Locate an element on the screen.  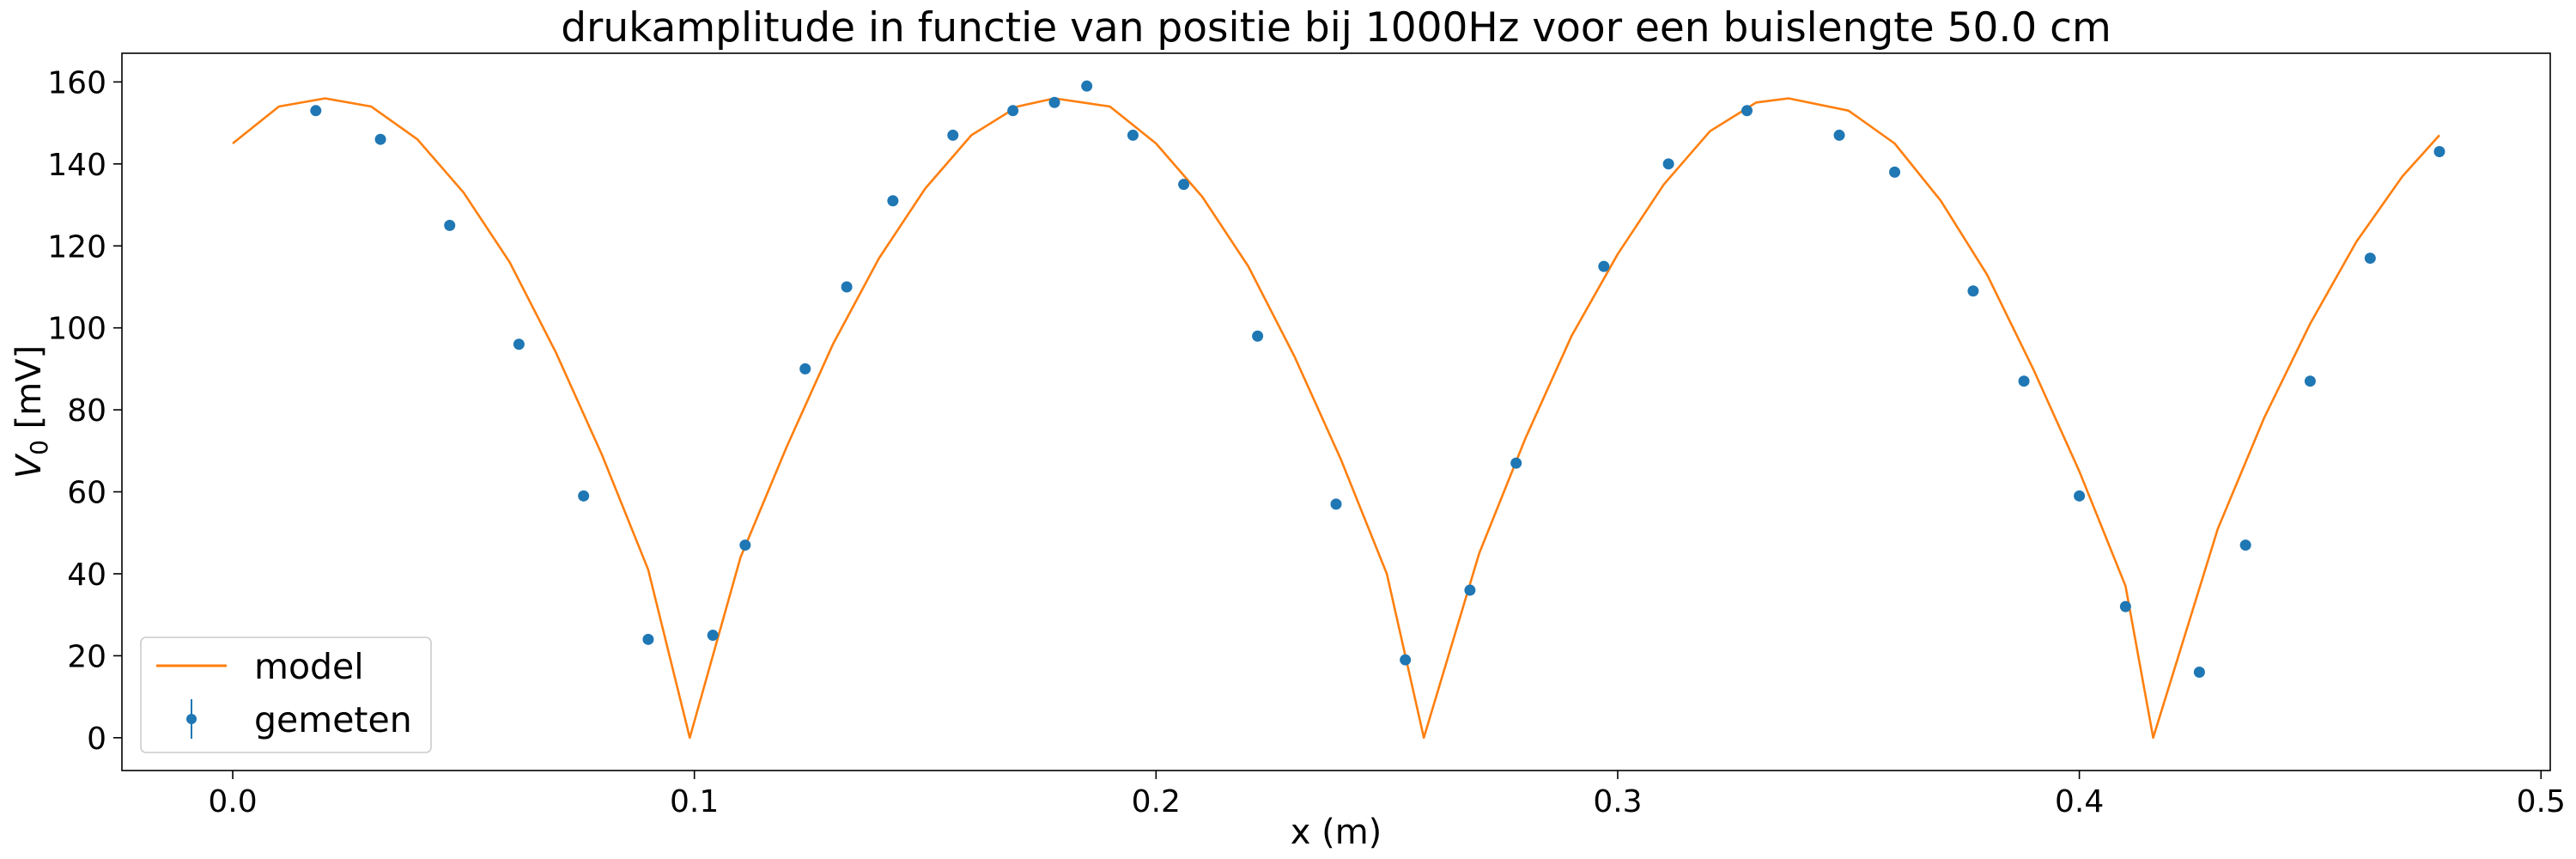
y-axis-ticks: 0 20 40 60 80 100 120 140 160 is located at coordinates (85, 411).